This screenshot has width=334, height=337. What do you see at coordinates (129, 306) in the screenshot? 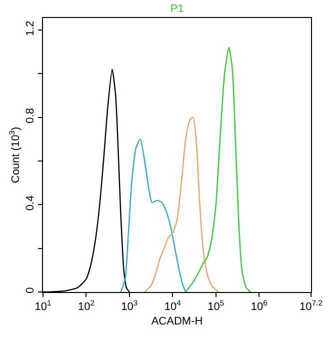
I see `x-tick-label: 10$^{3}$` at bounding box center [129, 306].